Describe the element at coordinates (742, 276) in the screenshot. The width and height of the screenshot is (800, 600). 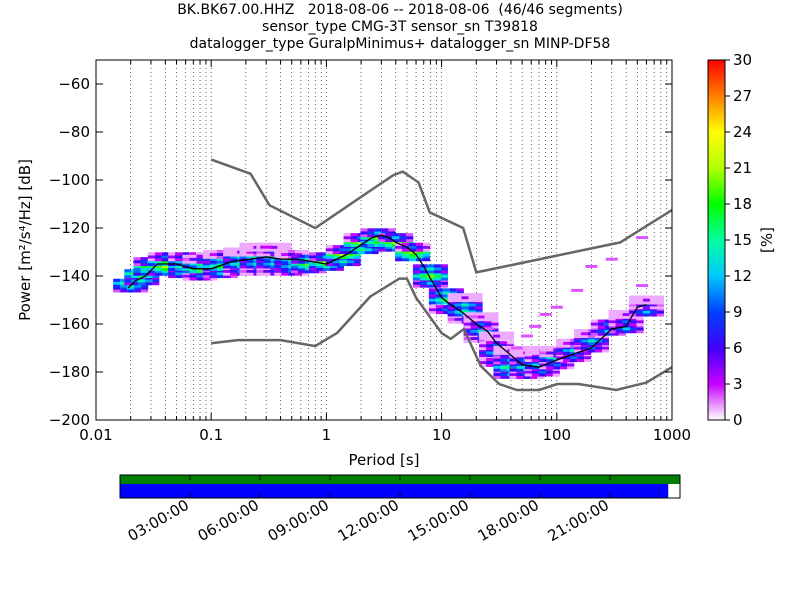
I see `colorbar-tick-label: 12` at that location.